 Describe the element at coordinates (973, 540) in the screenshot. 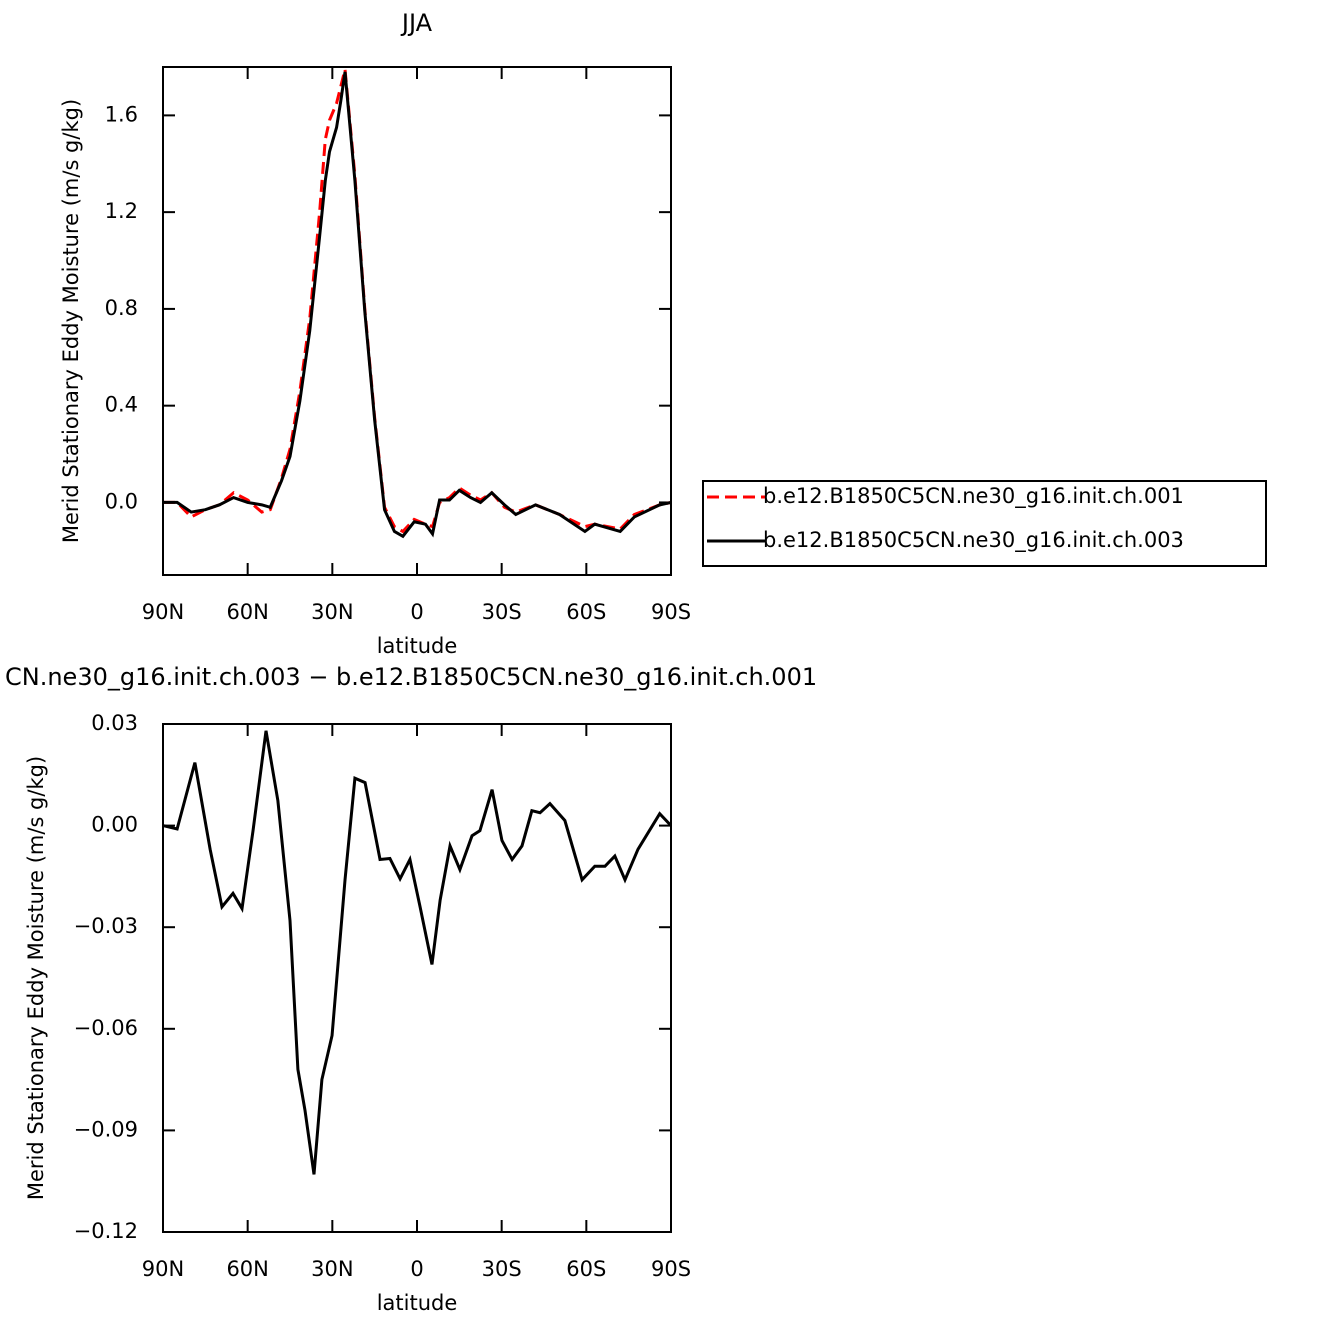

I see `legend-label: b.e12.B1850C5CN.ne30_g16.init.ch.003` at that location.